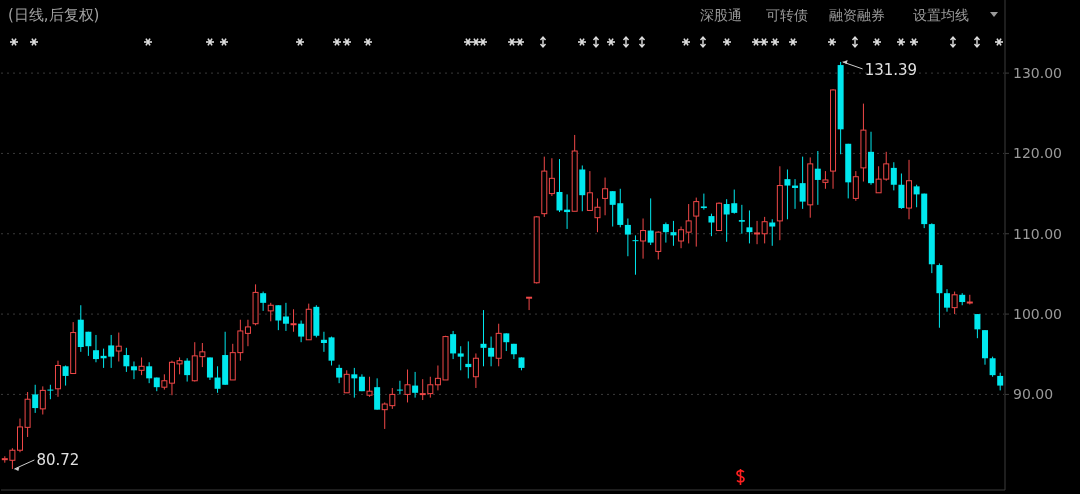  What do you see at coordinates (1033, 394) in the screenshot?
I see `y-tick-label: 90.00` at bounding box center [1033, 394].